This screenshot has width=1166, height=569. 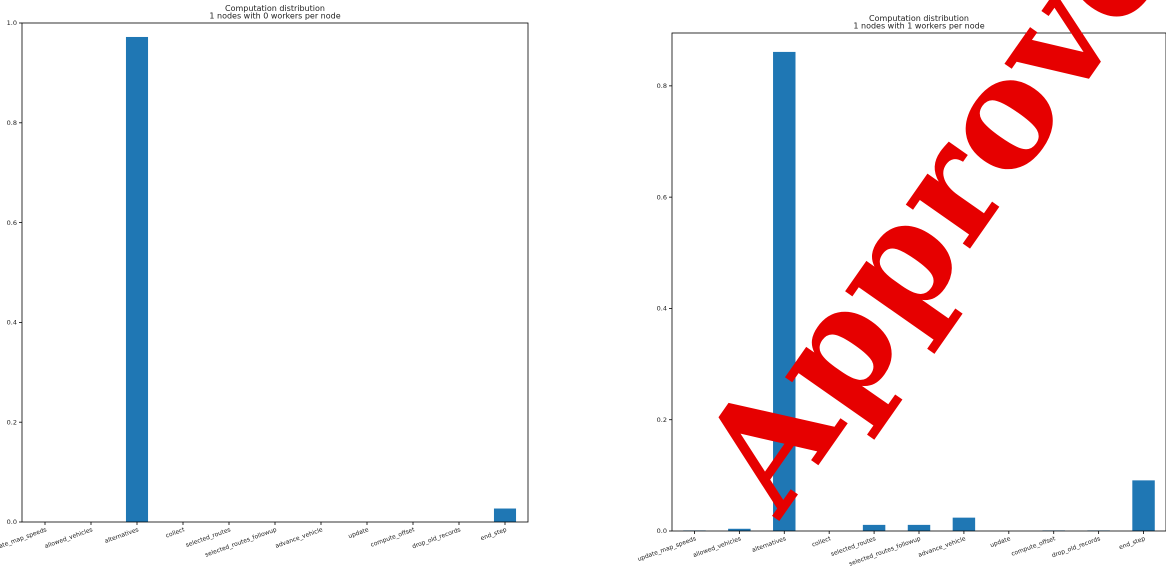 What do you see at coordinates (12, 23) in the screenshot?
I see `y-tick-label: 1.0` at bounding box center [12, 23].